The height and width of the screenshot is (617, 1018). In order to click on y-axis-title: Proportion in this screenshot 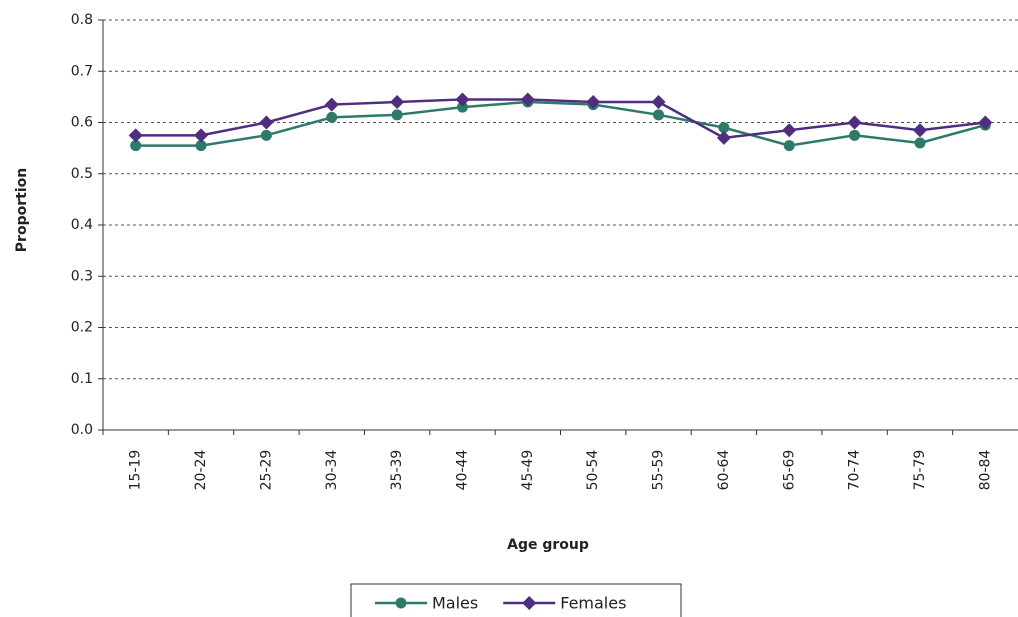, I will do `click(22, 210)`.